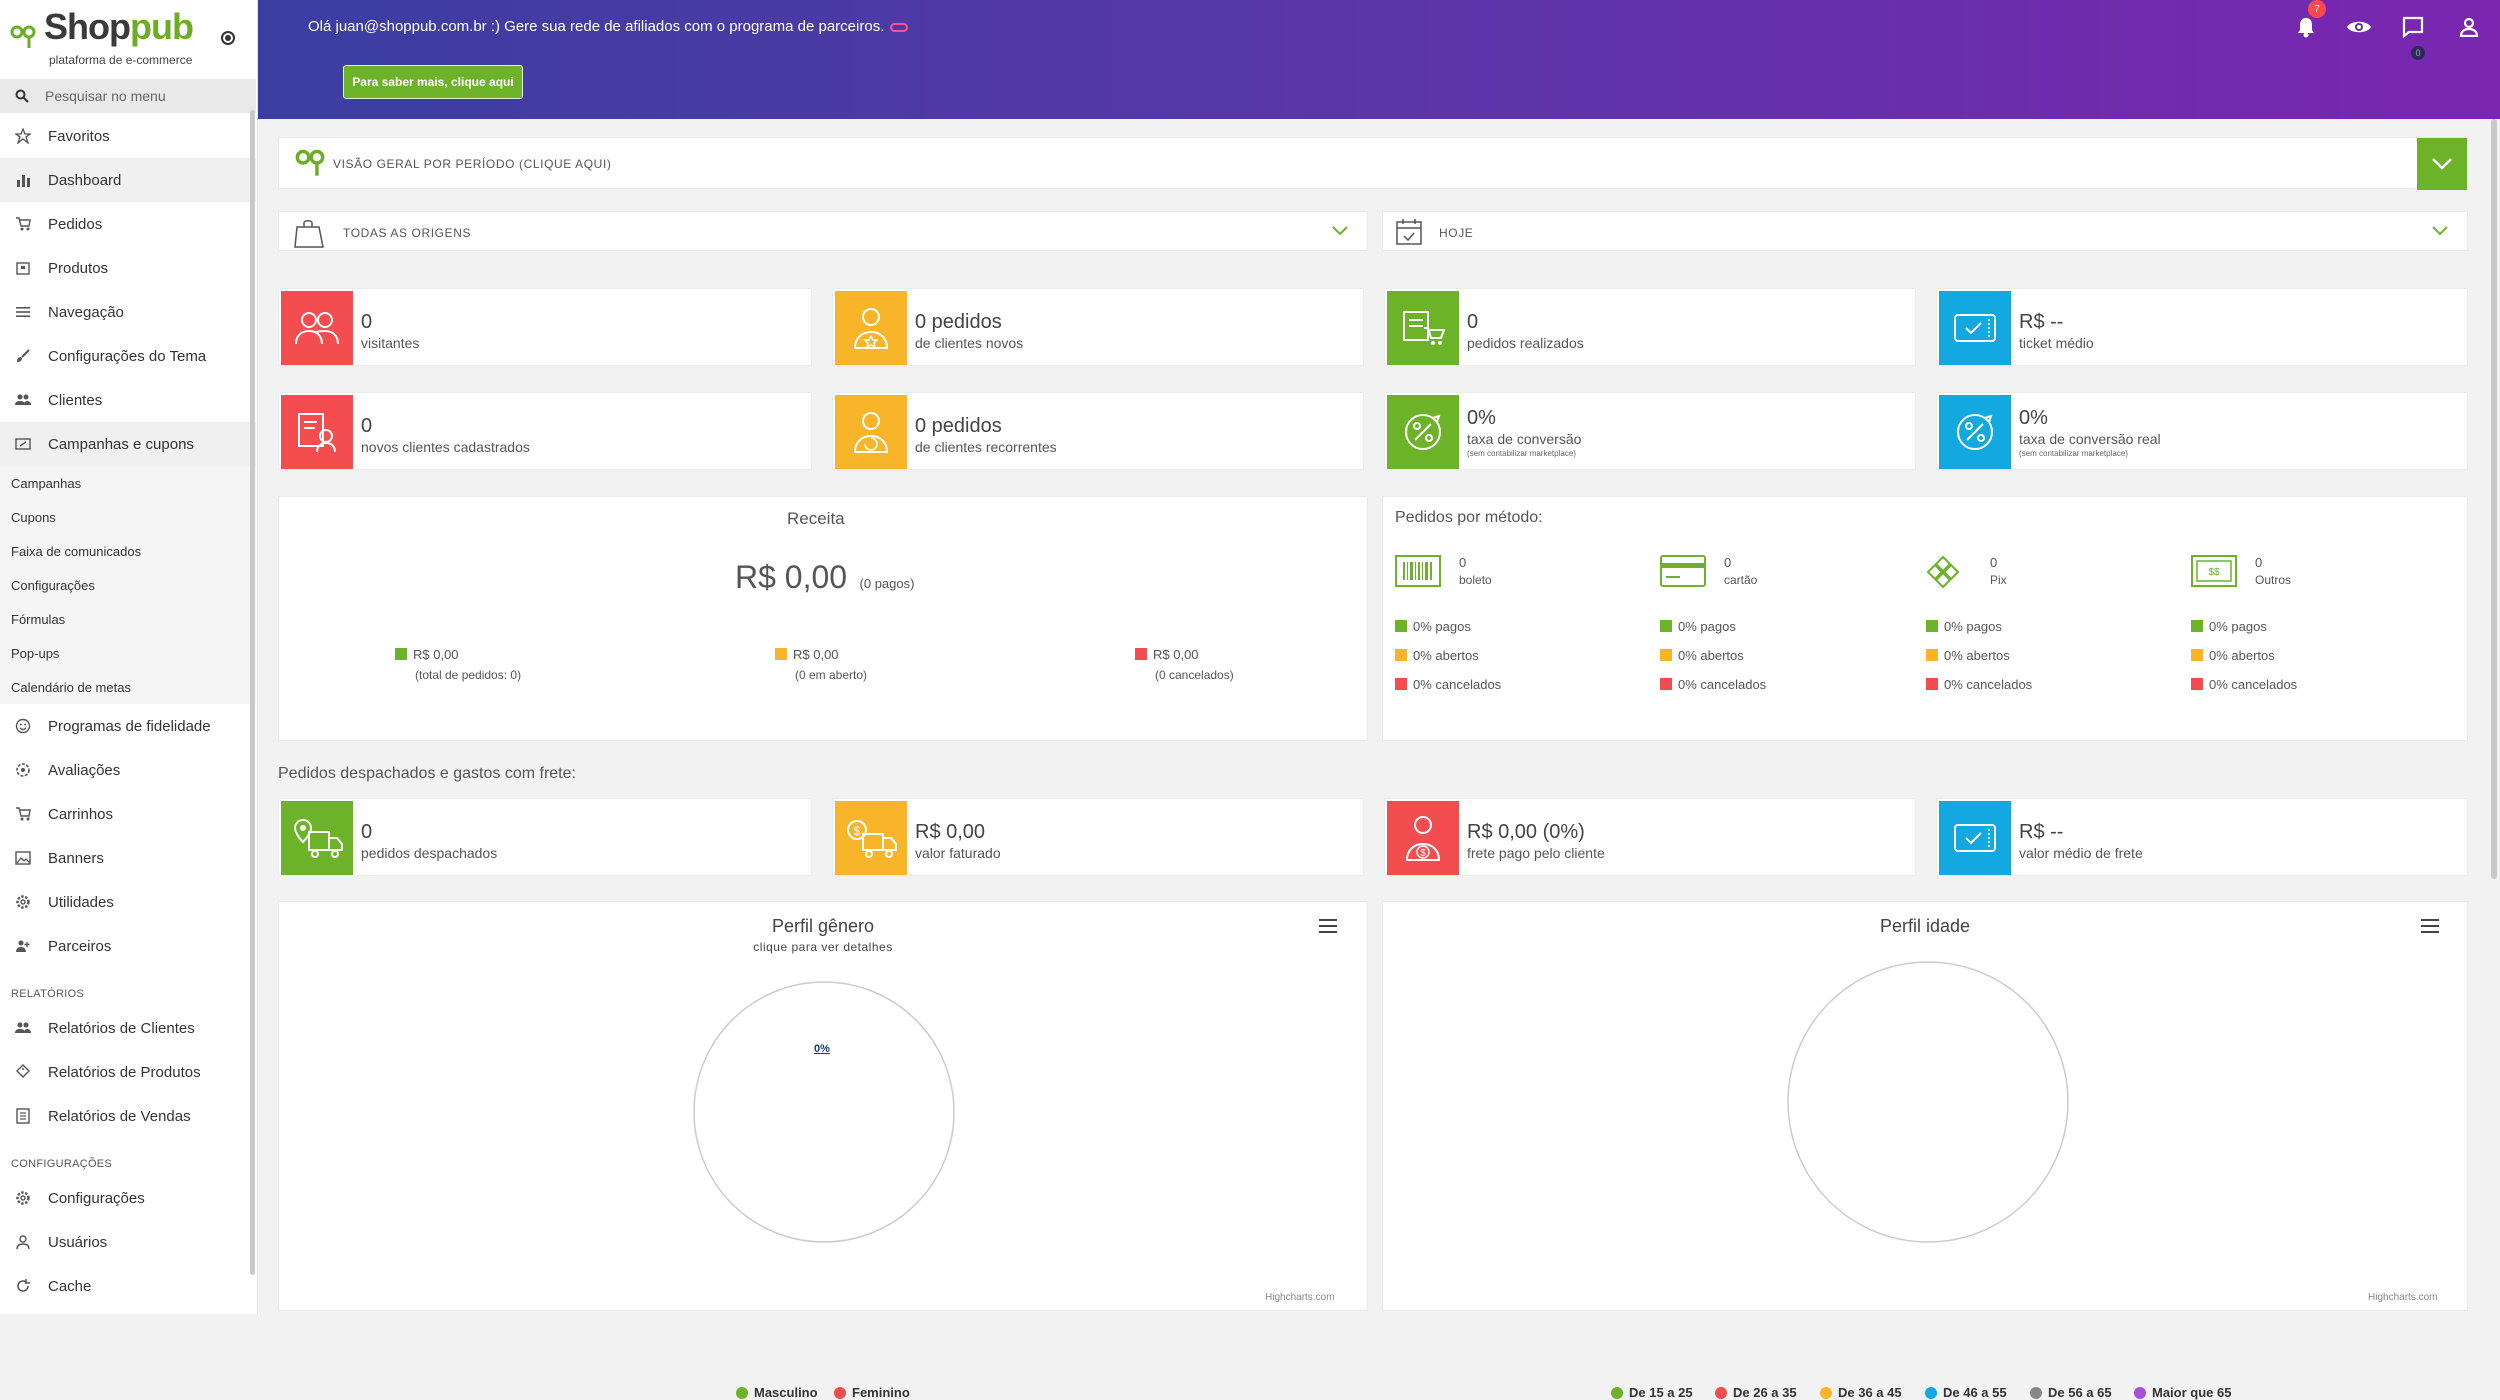 Image resolution: width=2500 pixels, height=1400 pixels. I want to click on box-icon, so click(23, 268).